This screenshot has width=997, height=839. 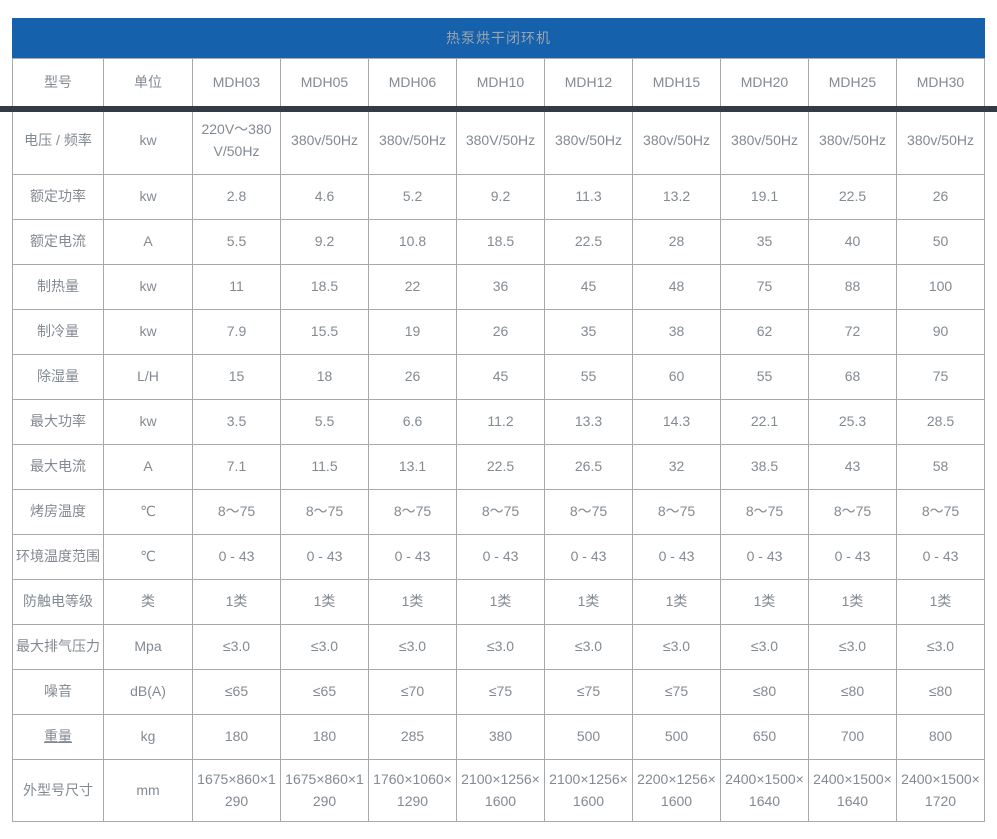 What do you see at coordinates (676, 377) in the screenshot?
I see `value-cell: 60` at bounding box center [676, 377].